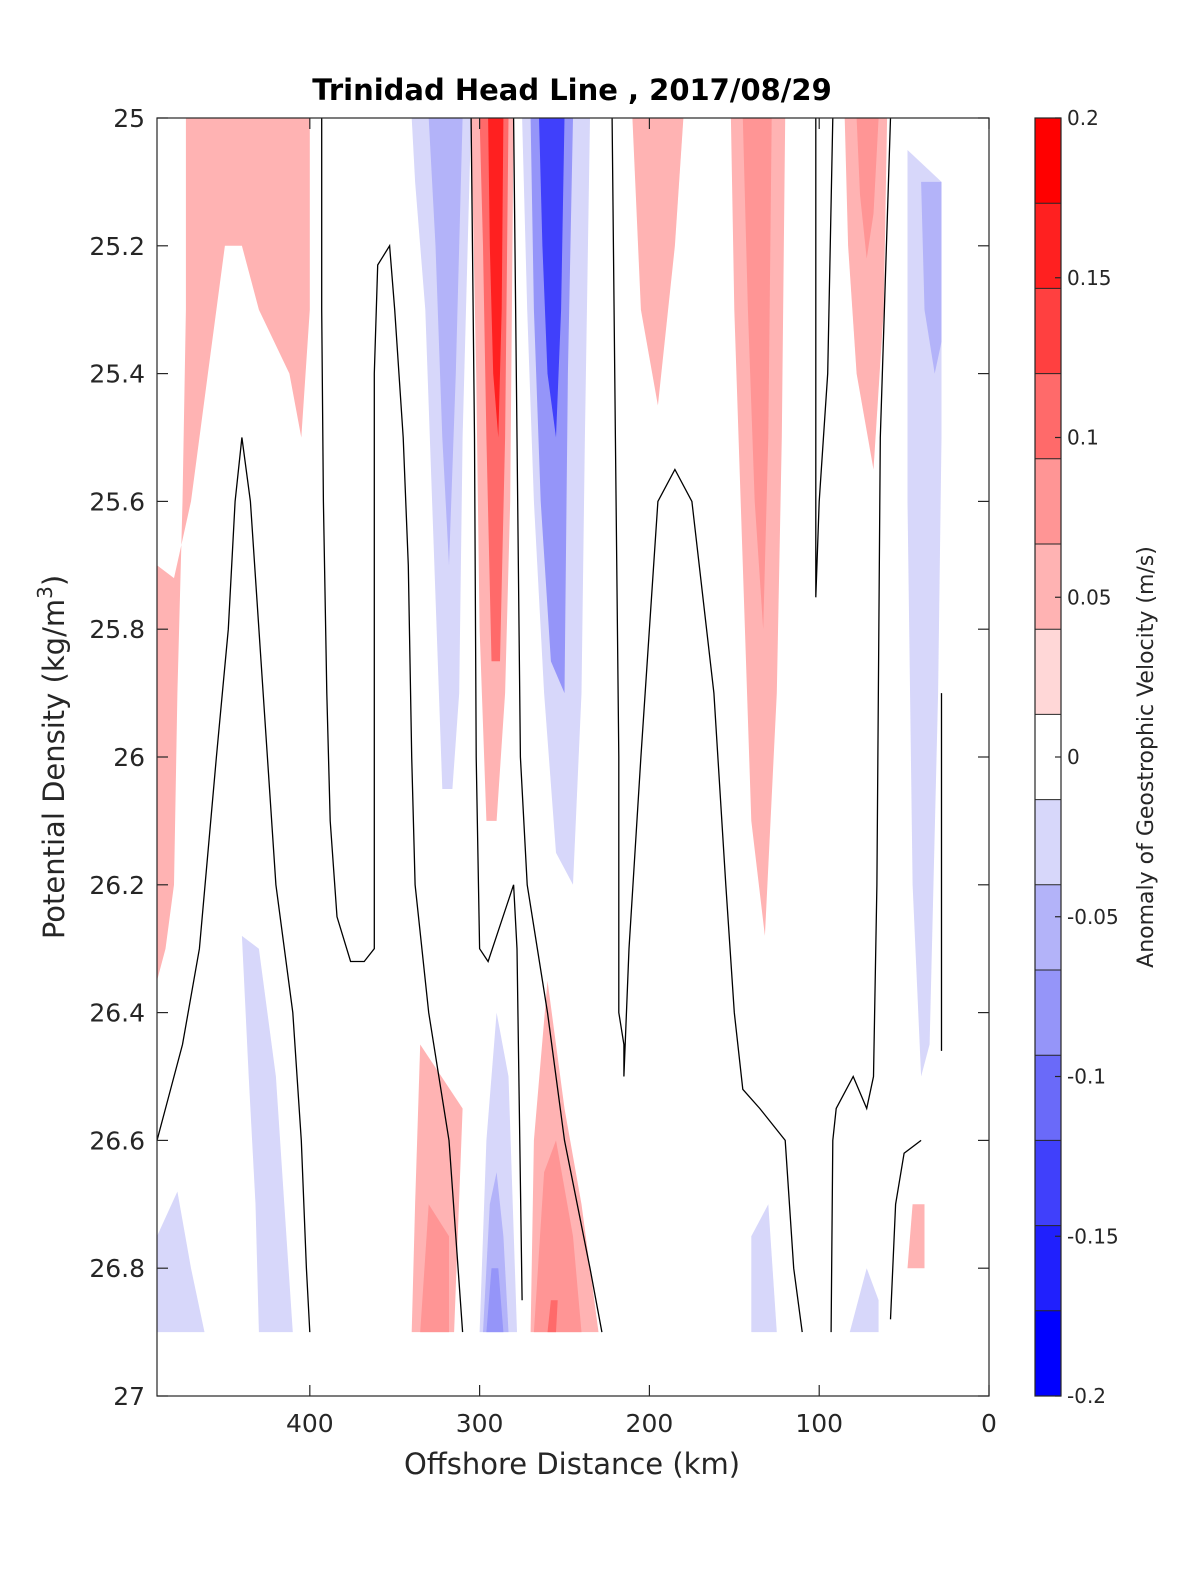  What do you see at coordinates (45, 592) in the screenshot?
I see `y-axis-title-sup: 3` at bounding box center [45, 592].